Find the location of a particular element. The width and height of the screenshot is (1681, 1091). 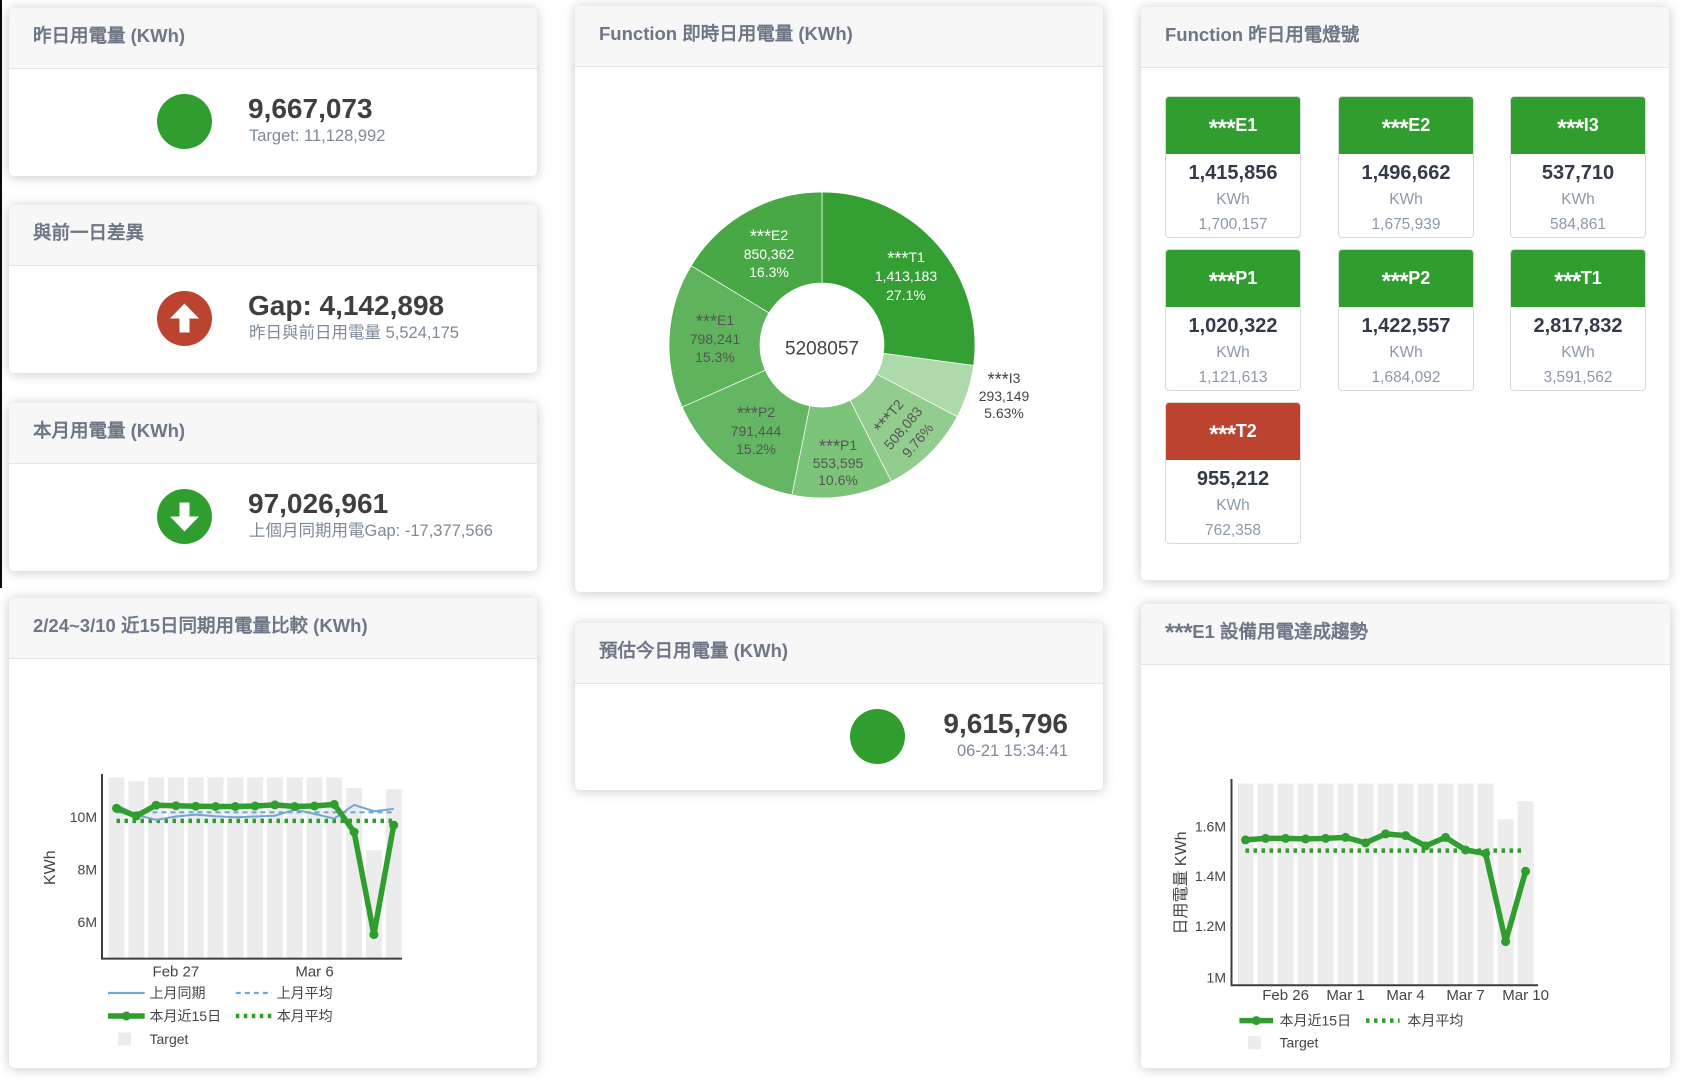

svg-text: 553,595 is located at coordinates (838, 463).